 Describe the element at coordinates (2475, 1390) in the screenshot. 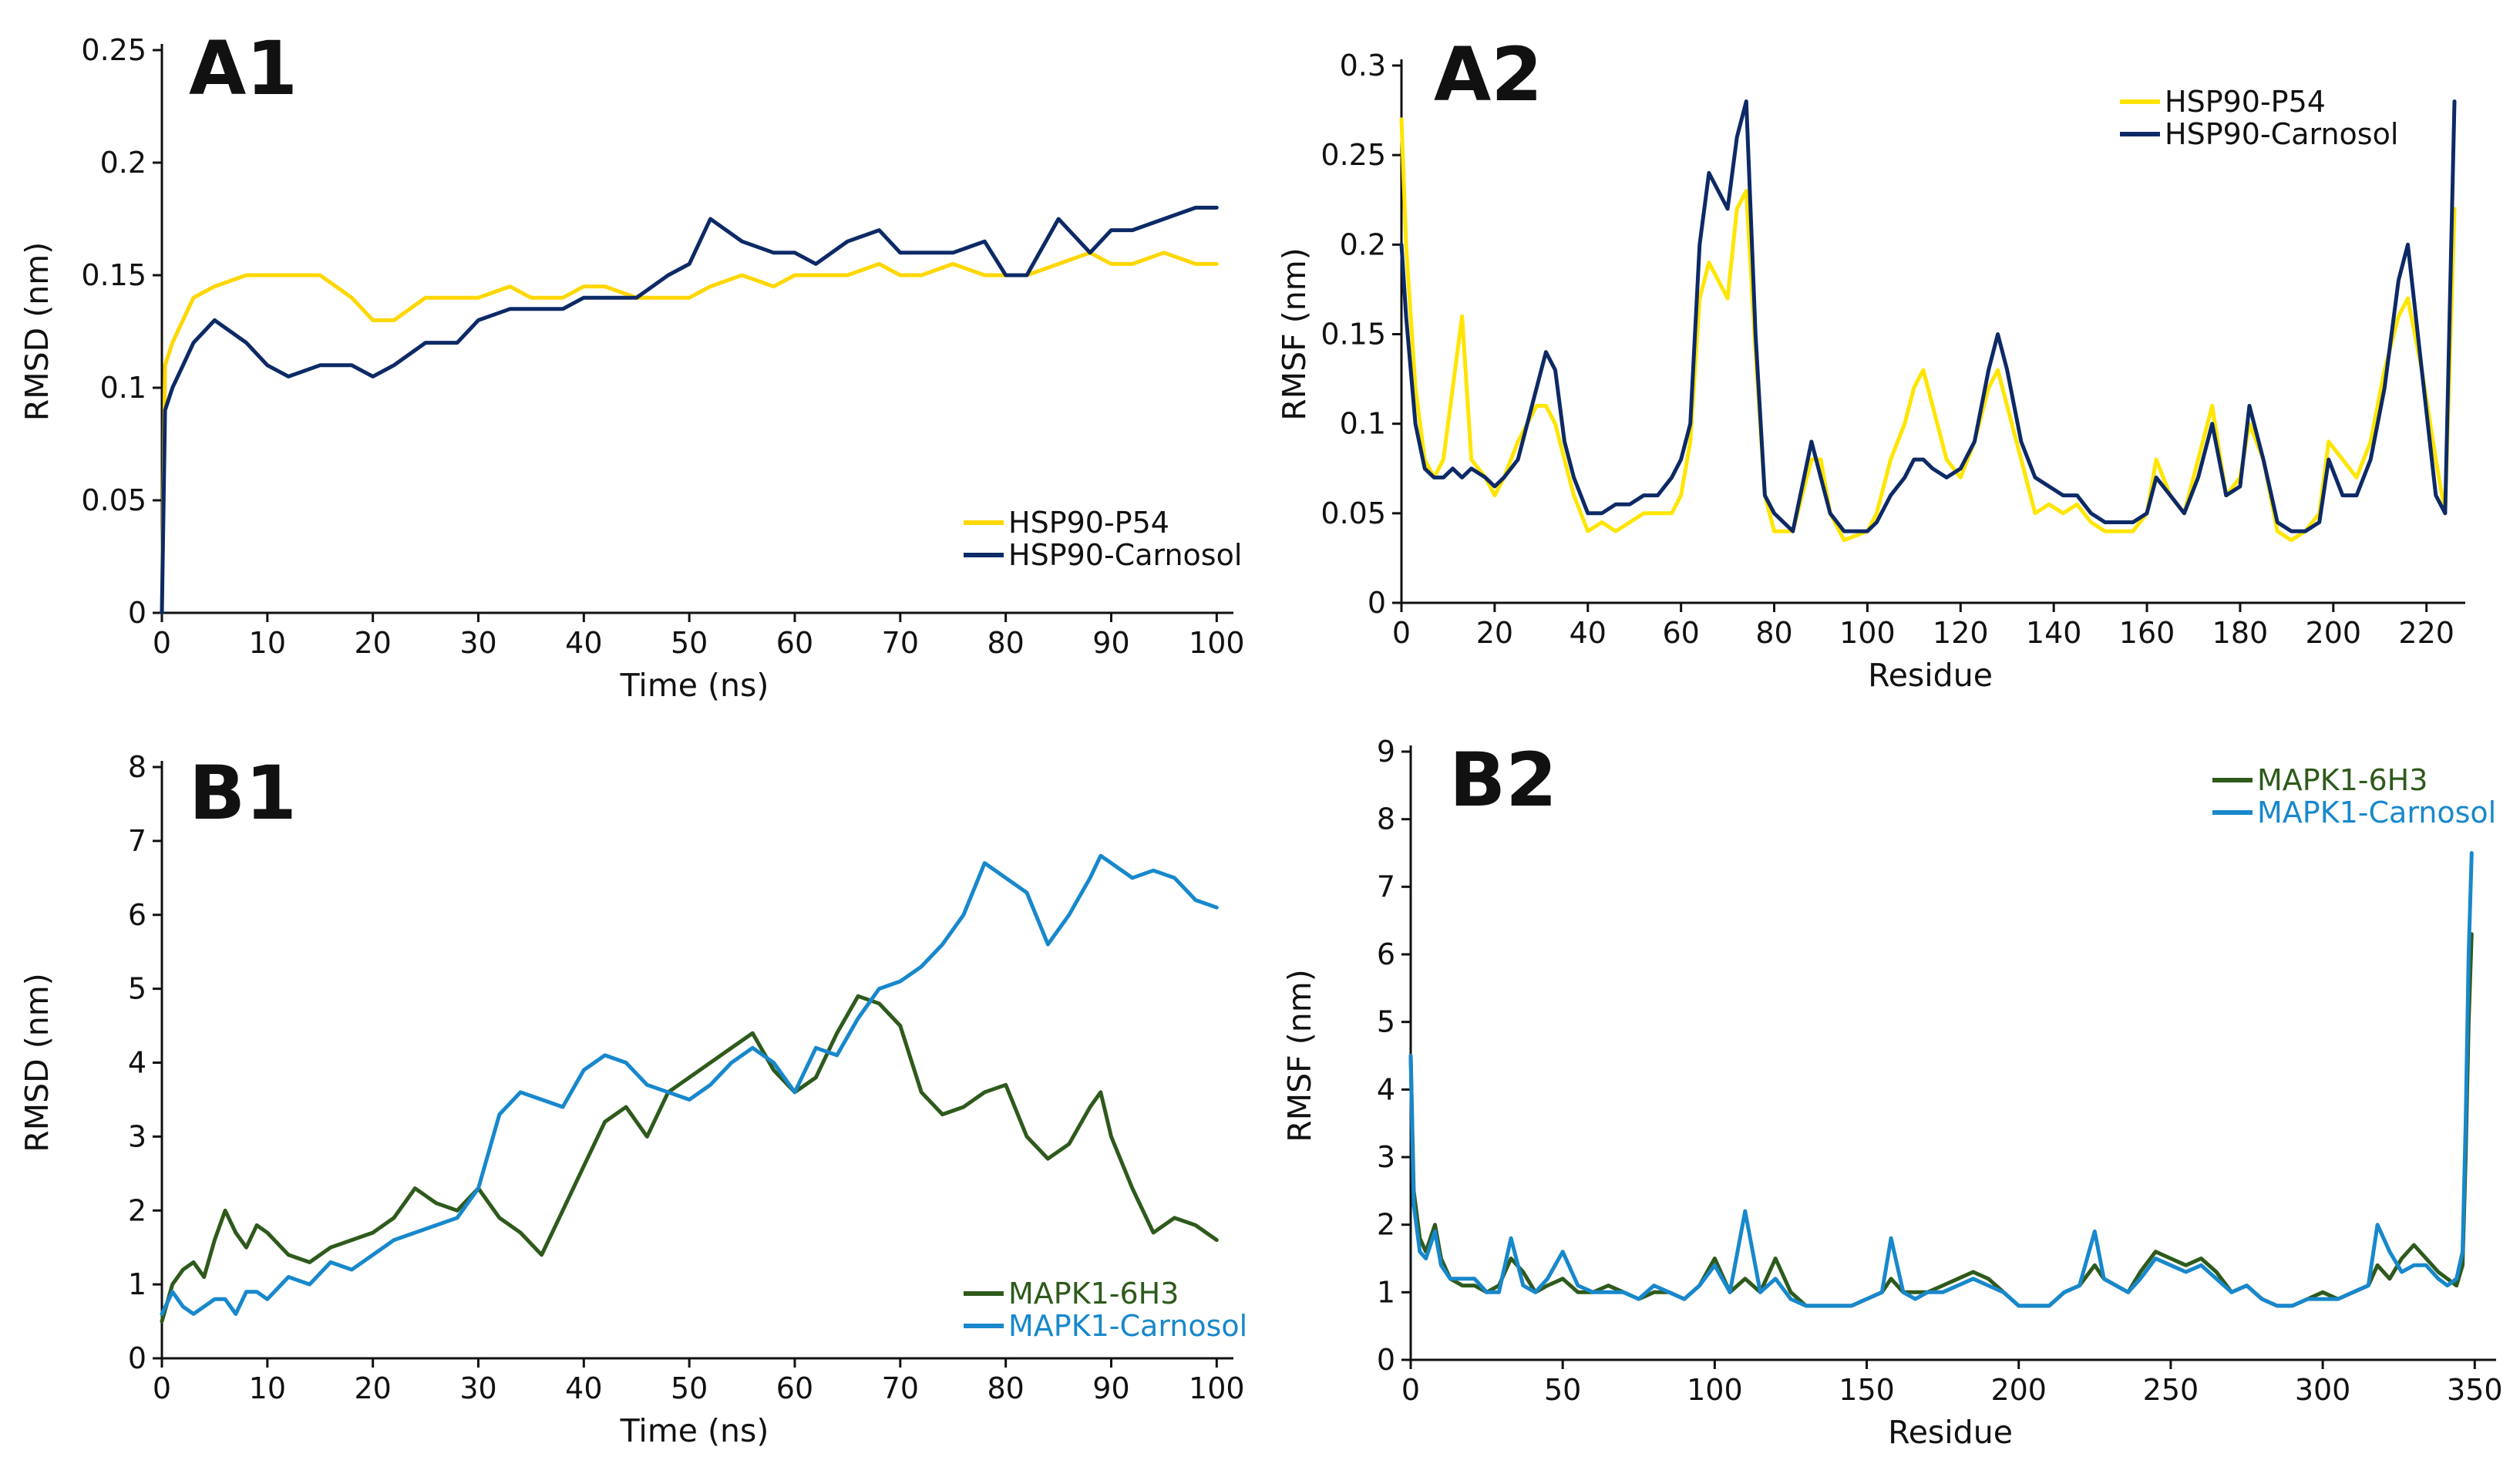

I see `x-tick-label: 350` at that location.